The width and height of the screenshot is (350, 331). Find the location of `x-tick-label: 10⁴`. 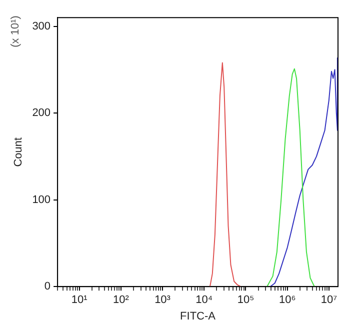

x-tick-label: 10⁴ is located at coordinates (204, 300).